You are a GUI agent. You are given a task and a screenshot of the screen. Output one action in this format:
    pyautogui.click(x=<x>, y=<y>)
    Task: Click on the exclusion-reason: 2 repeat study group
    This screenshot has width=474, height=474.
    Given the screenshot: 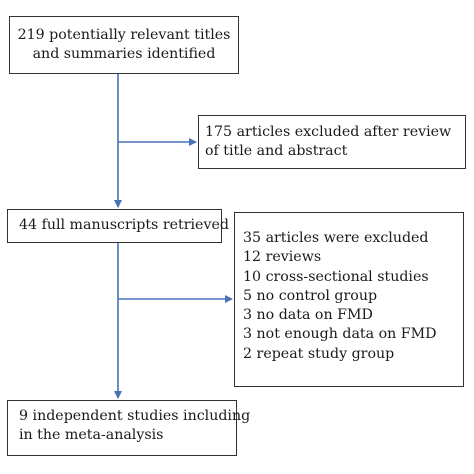 What is the action you would take?
    pyautogui.click(x=319, y=353)
    